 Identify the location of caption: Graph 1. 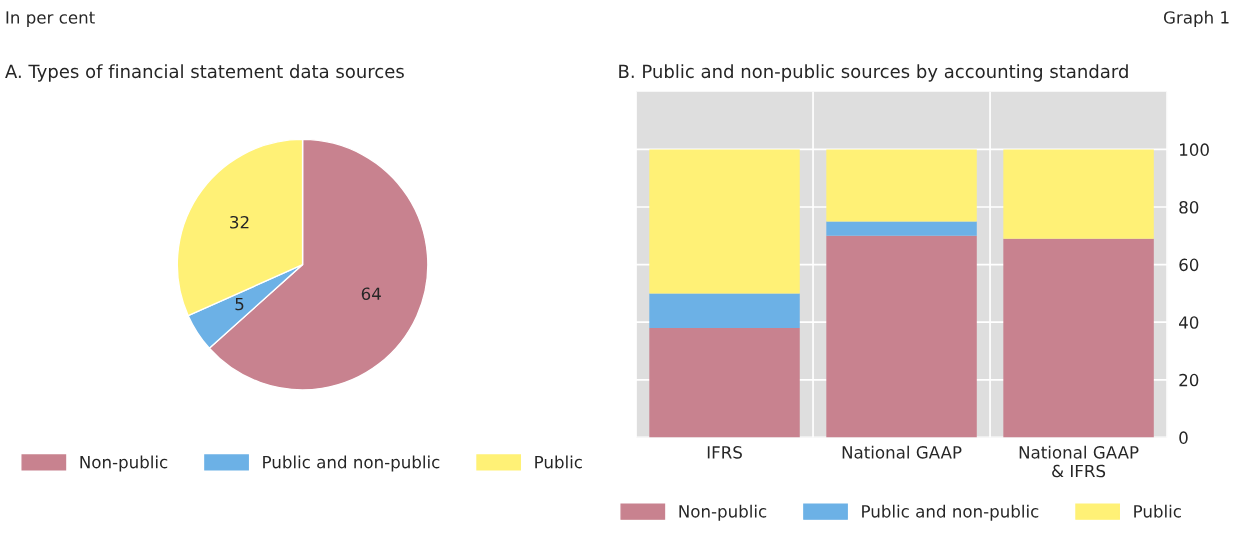
(1196, 18).